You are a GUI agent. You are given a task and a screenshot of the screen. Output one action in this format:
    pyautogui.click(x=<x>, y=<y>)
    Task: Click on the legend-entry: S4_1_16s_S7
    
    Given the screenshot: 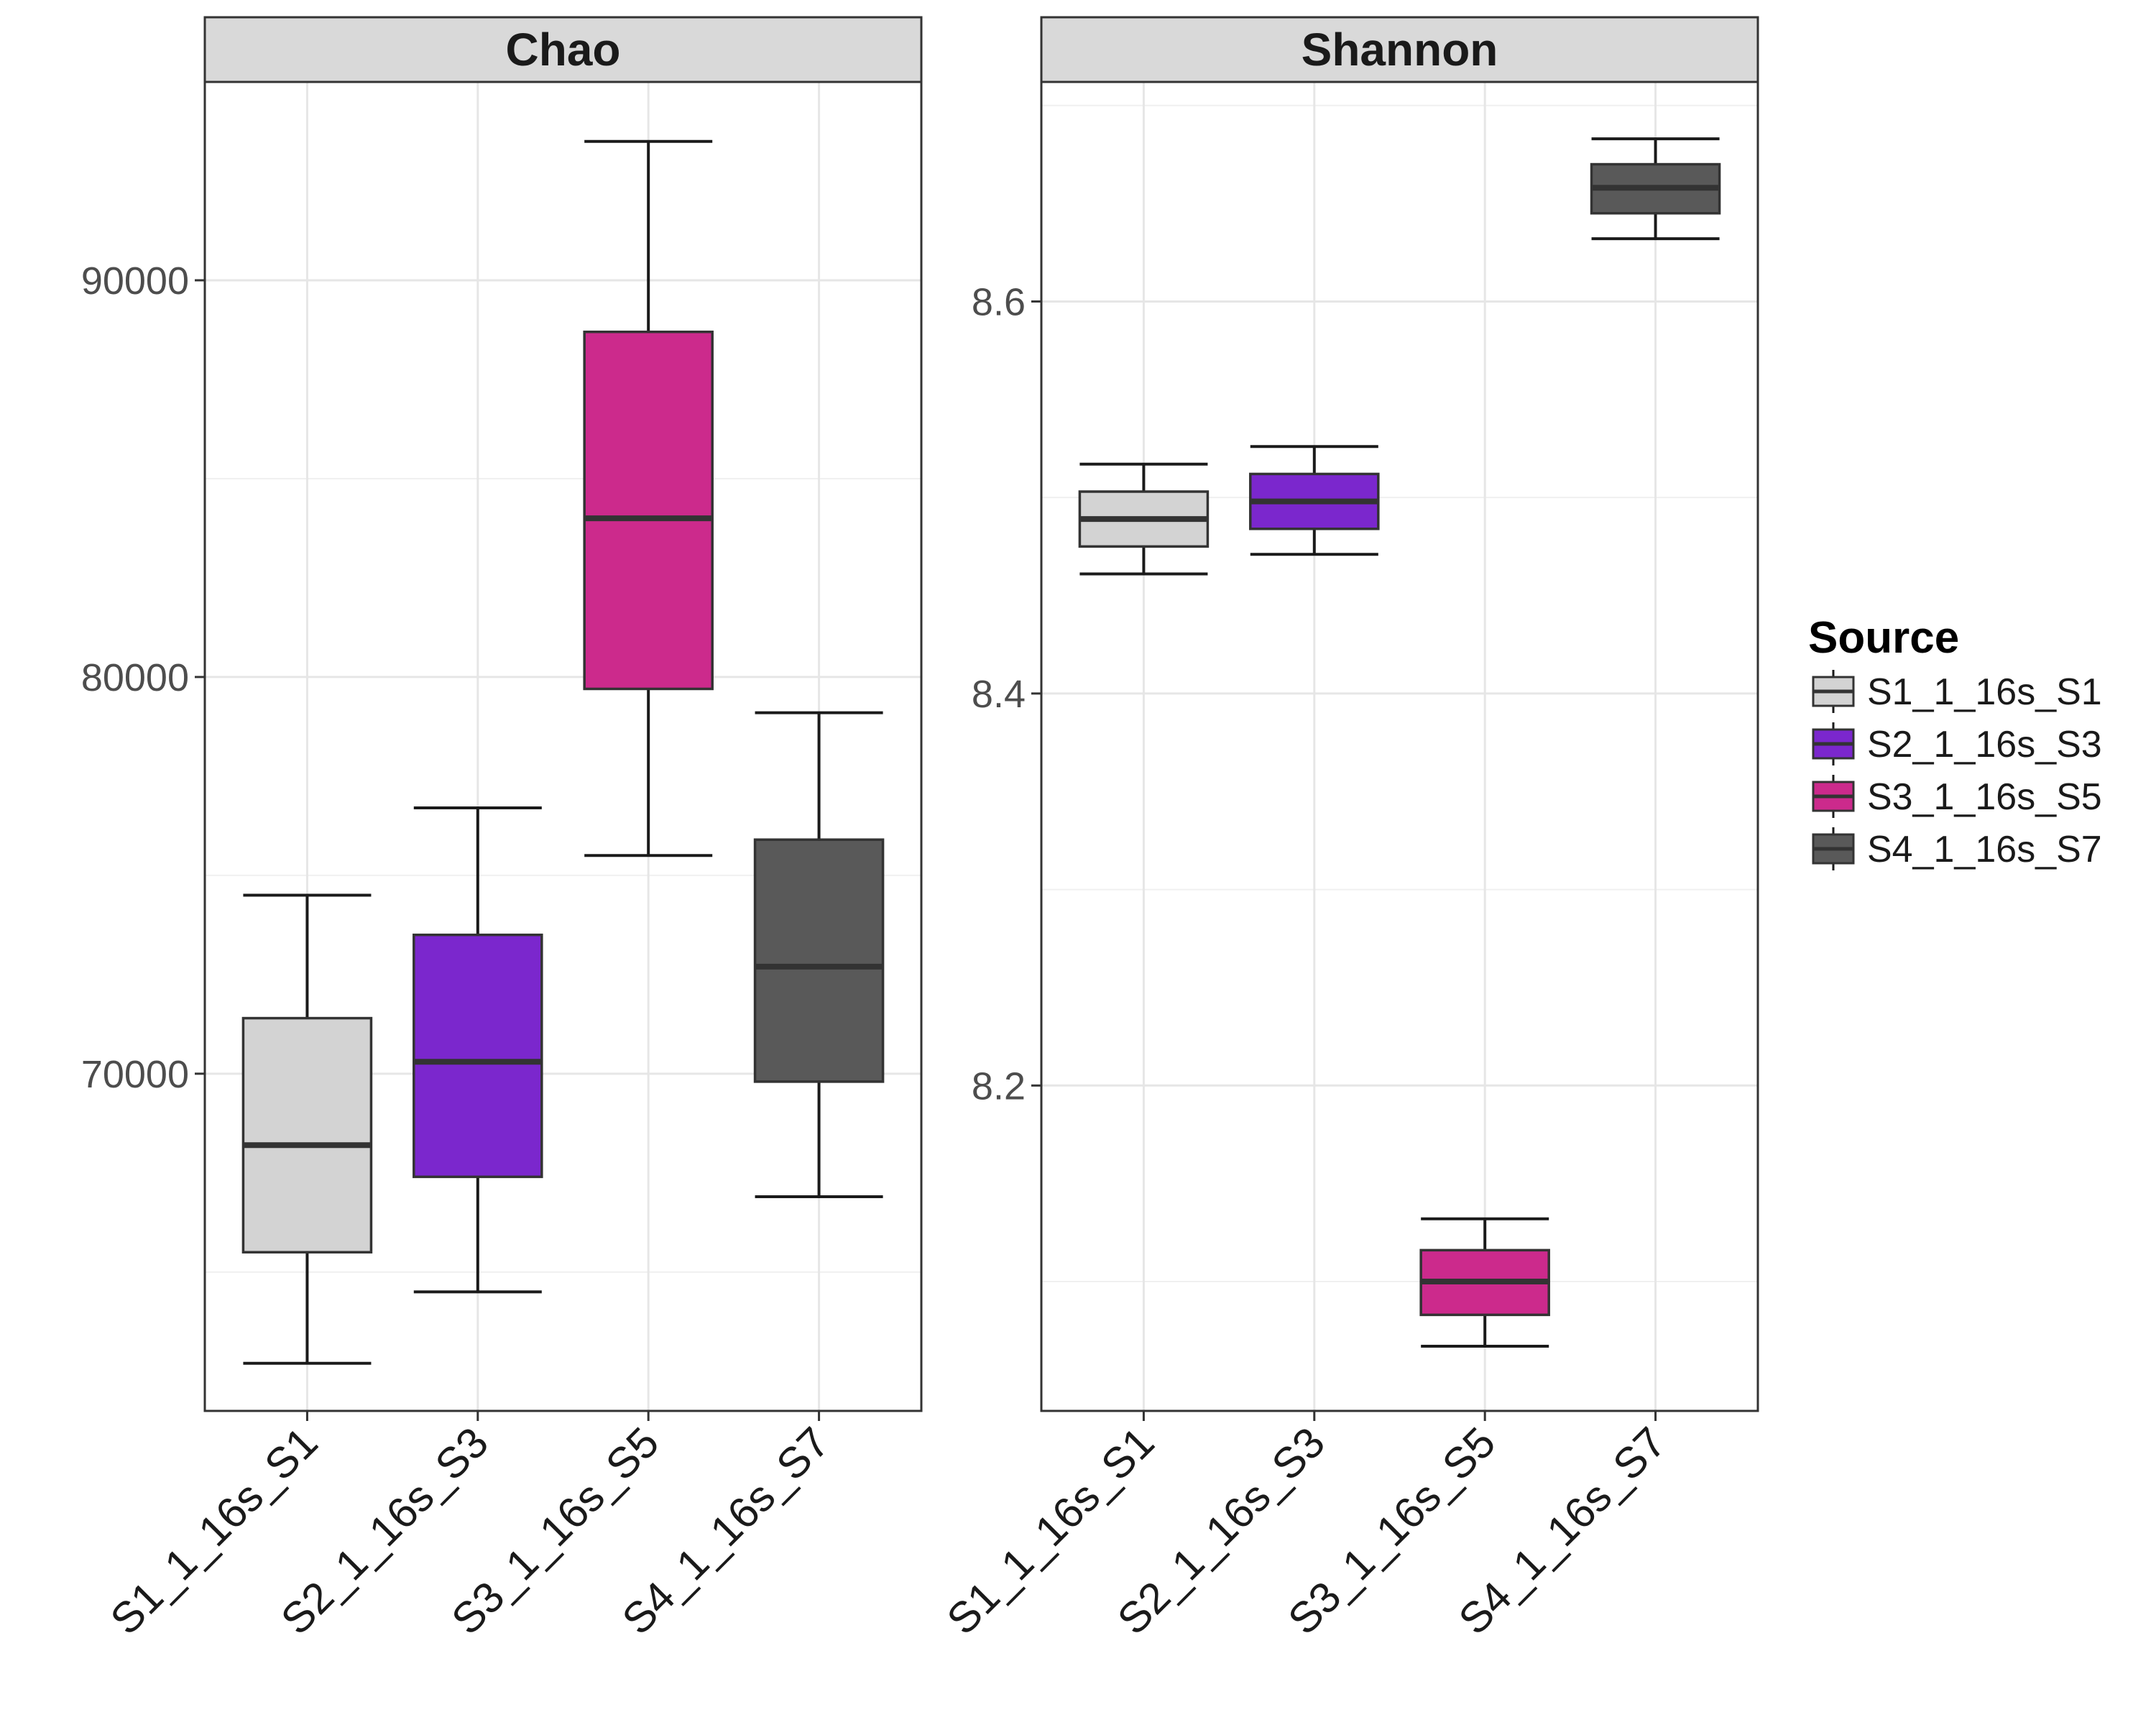 What is the action you would take?
    pyautogui.click(x=1957, y=848)
    